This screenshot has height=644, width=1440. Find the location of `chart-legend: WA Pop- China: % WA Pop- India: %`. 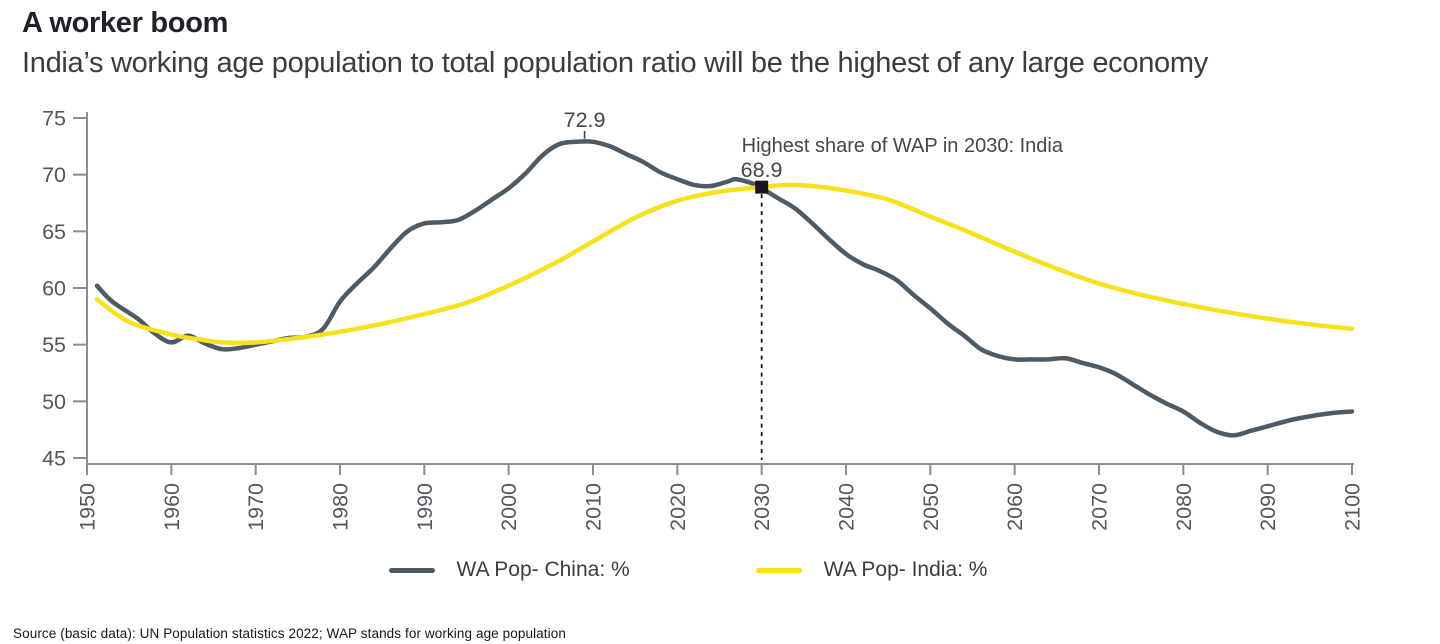

chart-legend: WA Pop- China: % WA Pop- India: % is located at coordinates (688, 570).